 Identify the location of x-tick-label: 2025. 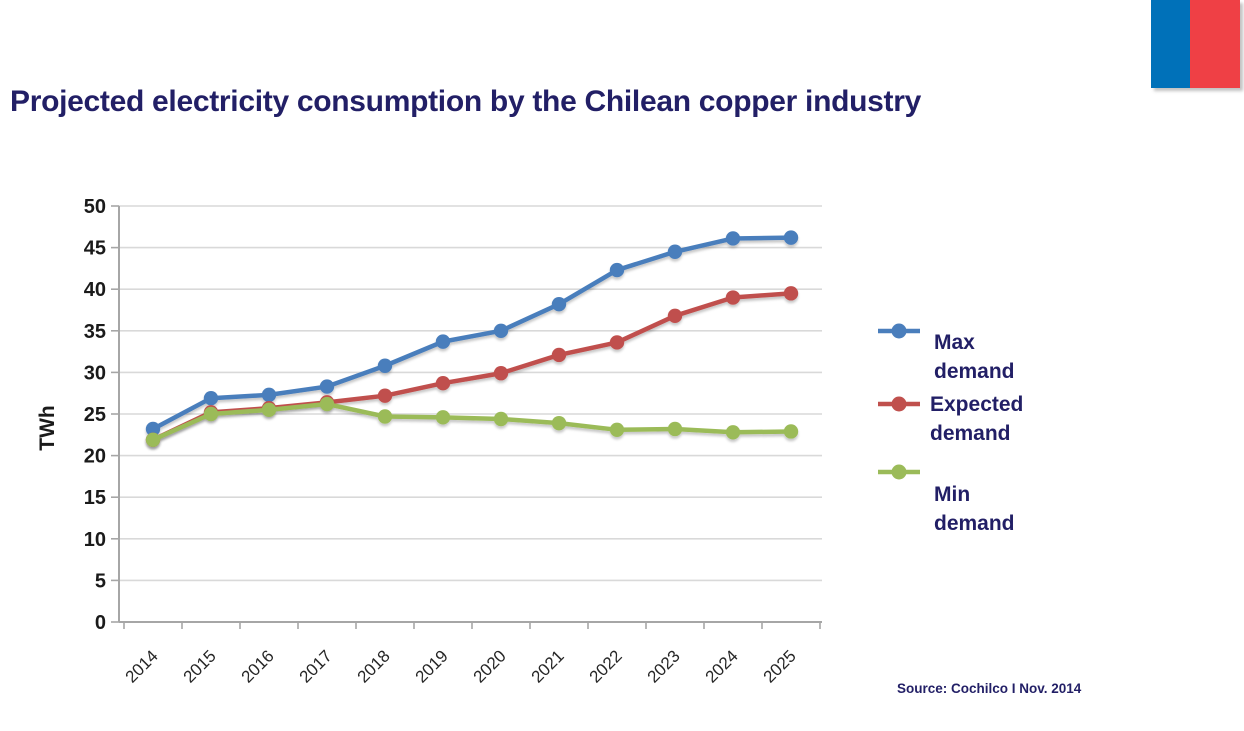
(780, 666).